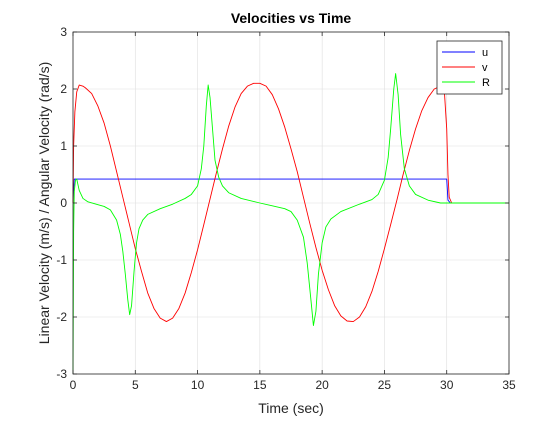 The height and width of the screenshot is (425, 560). I want to click on legend-label-R: R, so click(486, 83).